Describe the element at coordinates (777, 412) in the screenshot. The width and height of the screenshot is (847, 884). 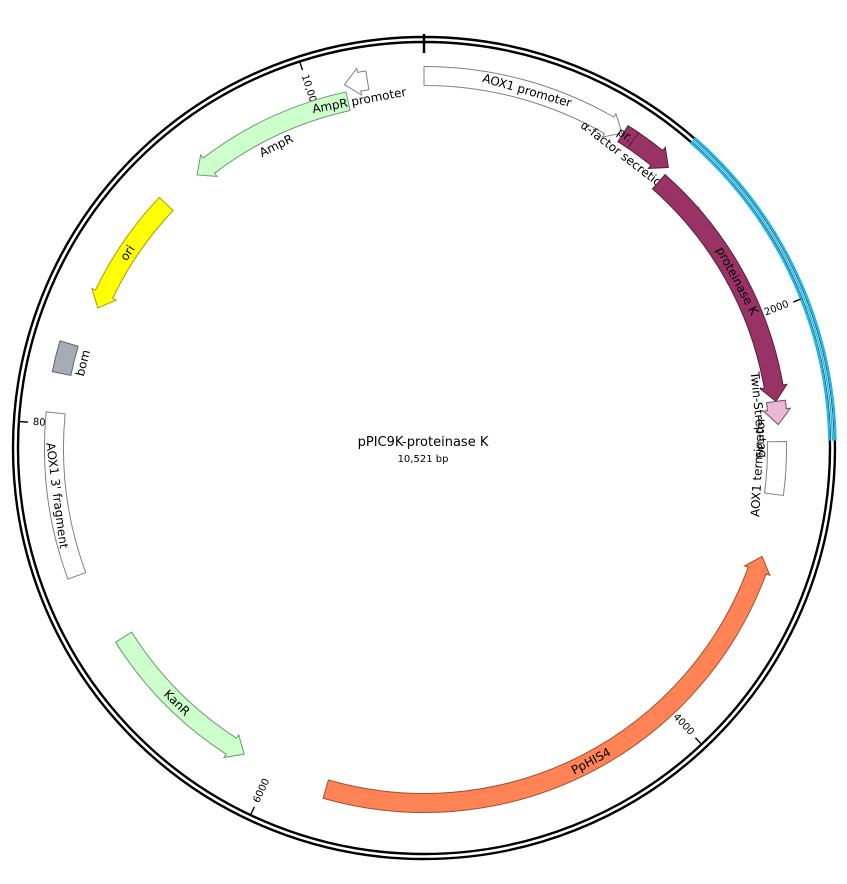
I see `twin-strep-tag-shape` at that location.